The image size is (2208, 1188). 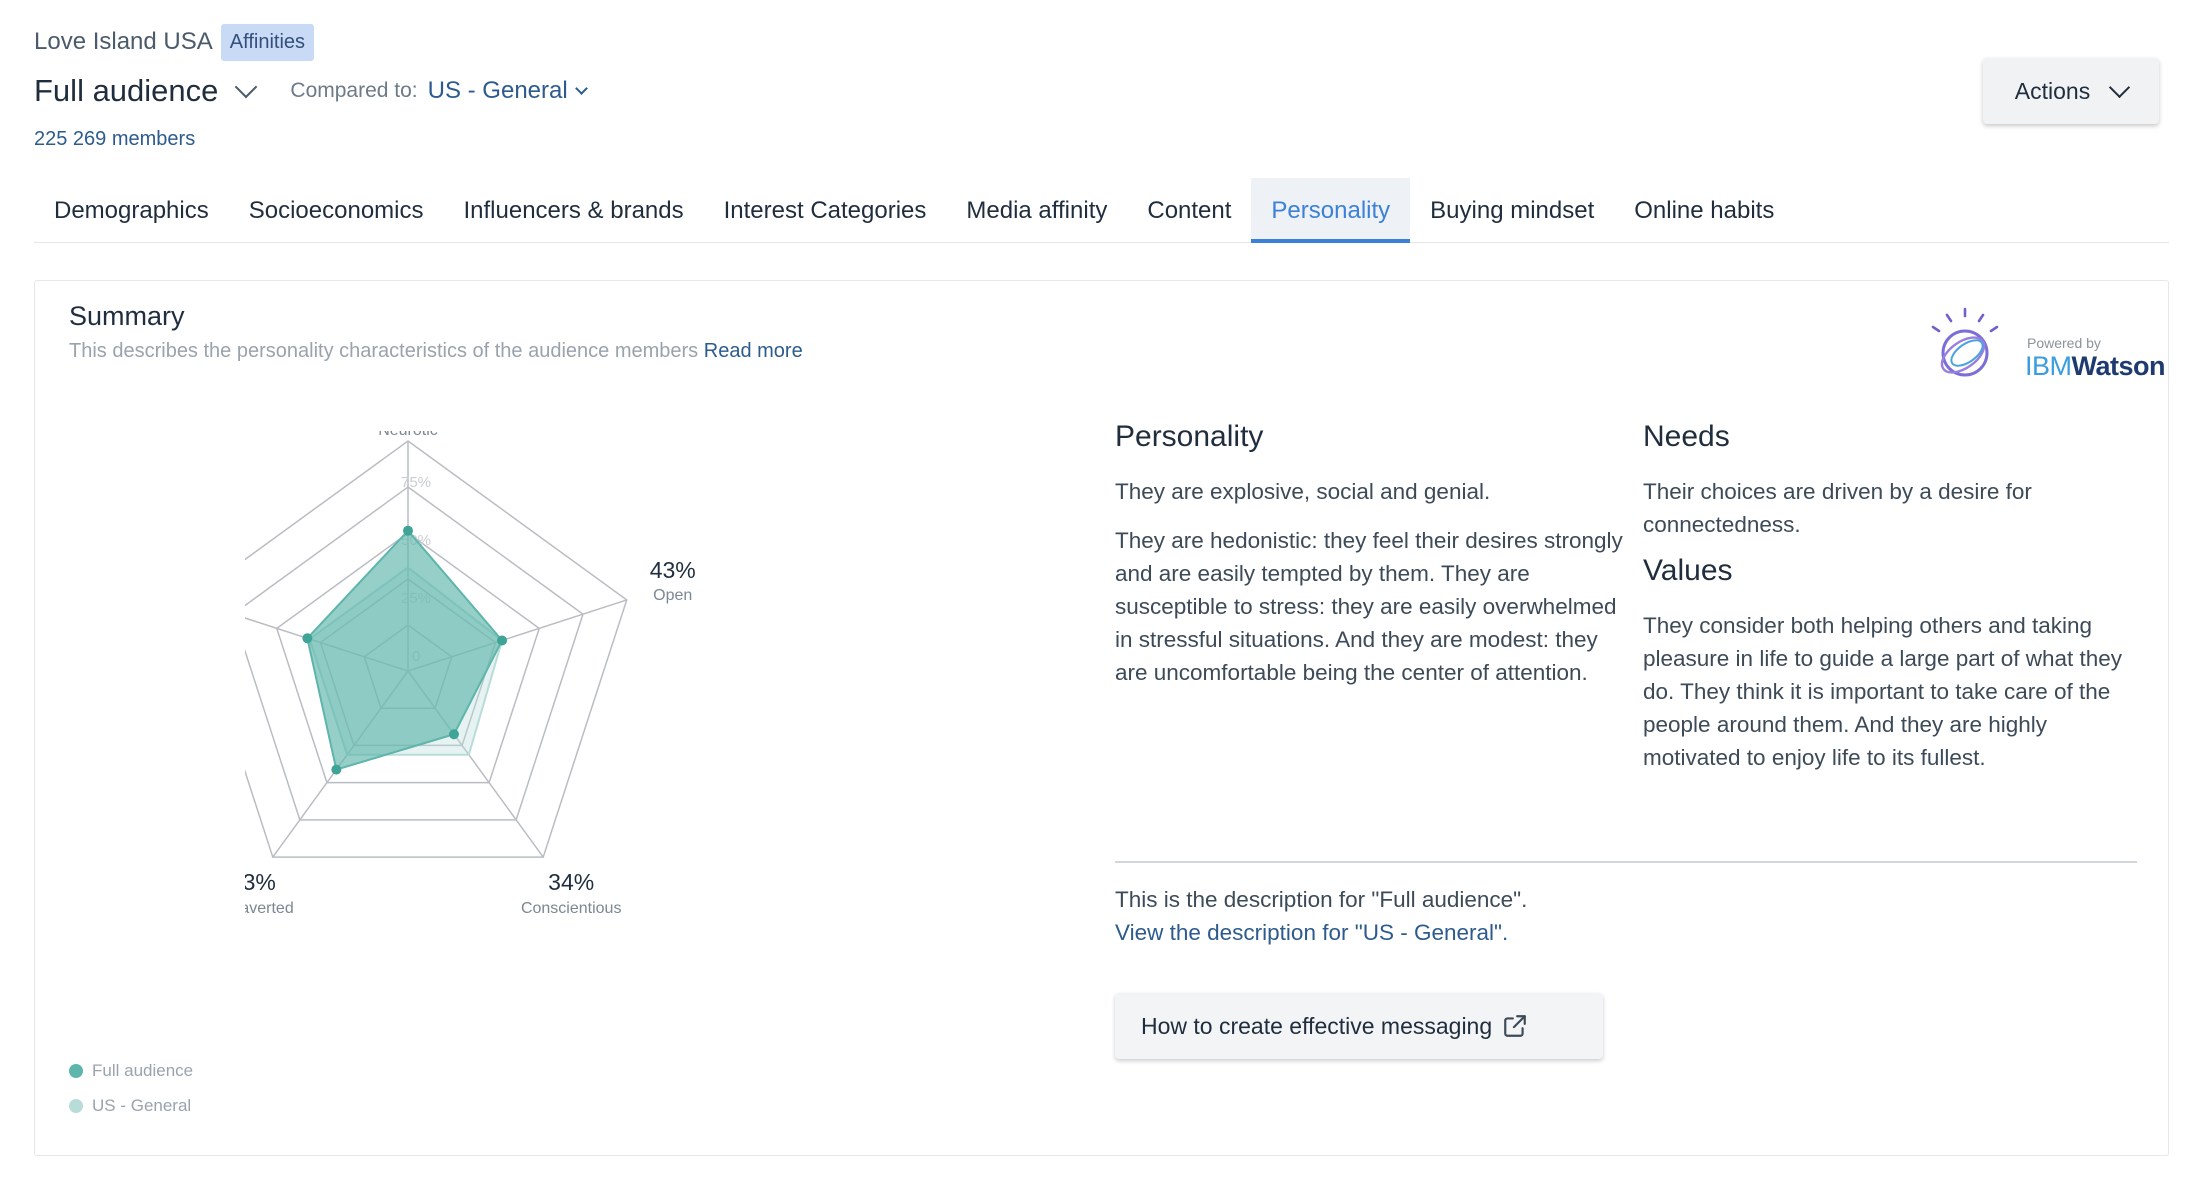 I want to click on view-general-description-link: View the description for "US - General"., so click(x=1312, y=932).